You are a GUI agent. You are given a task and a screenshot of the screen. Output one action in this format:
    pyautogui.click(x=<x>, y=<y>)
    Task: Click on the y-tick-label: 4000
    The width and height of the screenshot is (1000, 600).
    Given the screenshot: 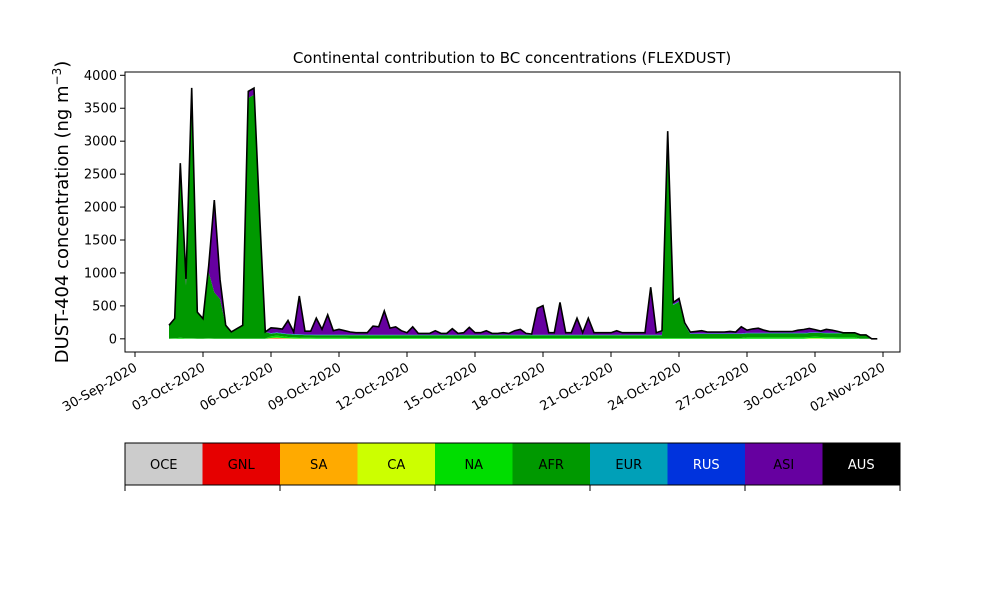 What is the action you would take?
    pyautogui.click(x=100, y=76)
    